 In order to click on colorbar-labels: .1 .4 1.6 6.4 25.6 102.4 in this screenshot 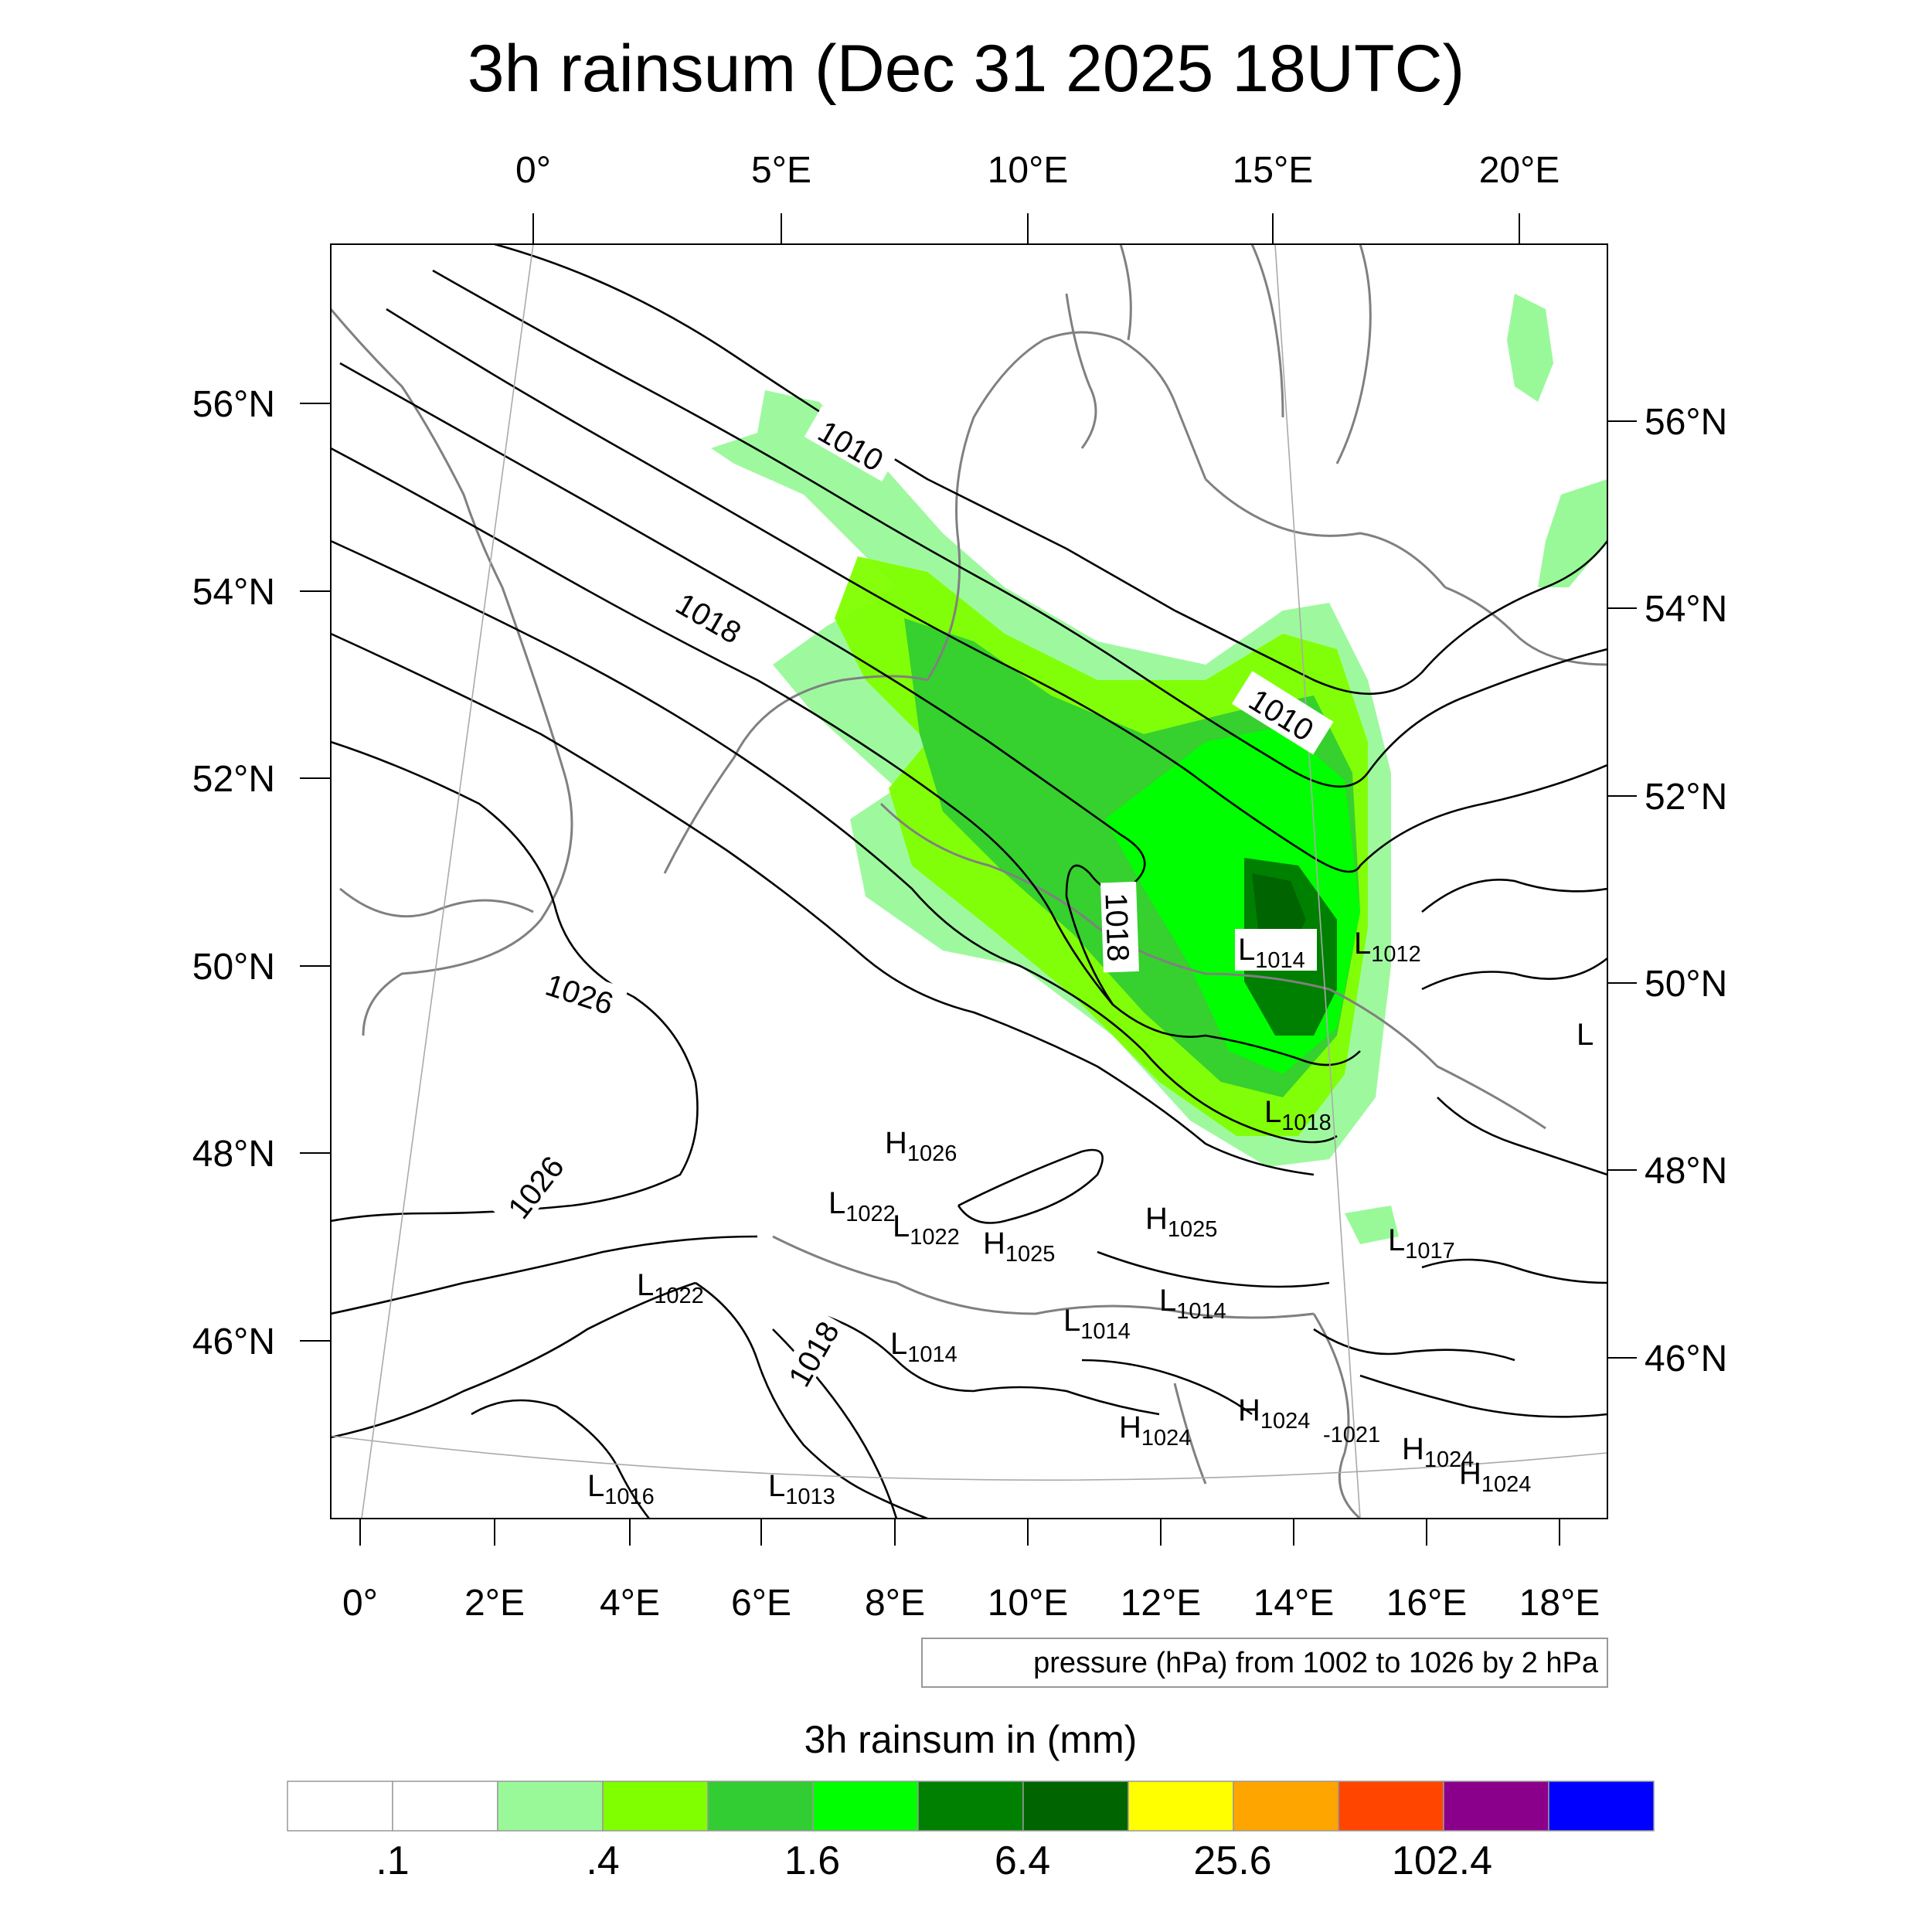, I will do `click(934, 1860)`.